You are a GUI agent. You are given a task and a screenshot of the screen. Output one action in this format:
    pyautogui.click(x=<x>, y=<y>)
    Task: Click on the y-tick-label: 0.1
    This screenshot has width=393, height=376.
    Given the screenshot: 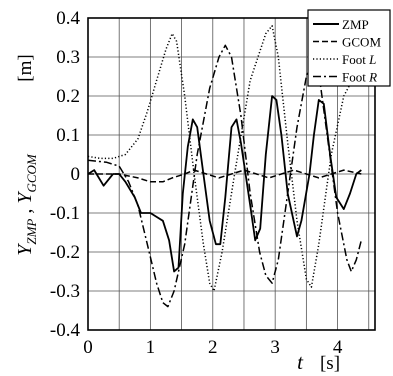 What is the action you would take?
    pyautogui.click(x=68, y=135)
    